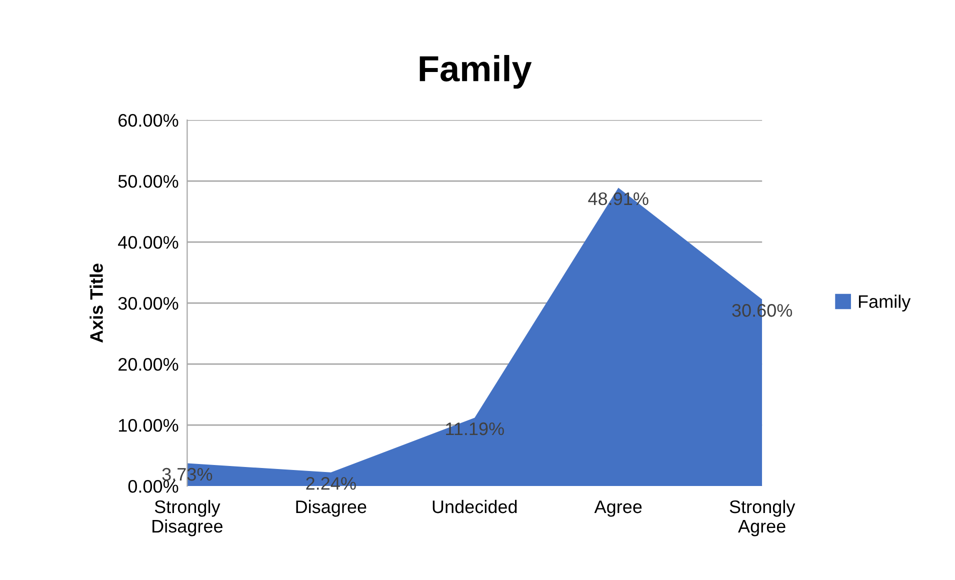 The height and width of the screenshot is (580, 955). I want to click on x-tick-label: Strongly Agree, so click(763, 518).